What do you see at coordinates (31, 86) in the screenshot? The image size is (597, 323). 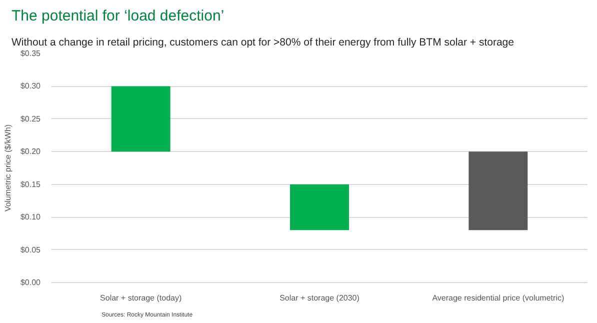 I see `y-tick-label: $0.30` at bounding box center [31, 86].